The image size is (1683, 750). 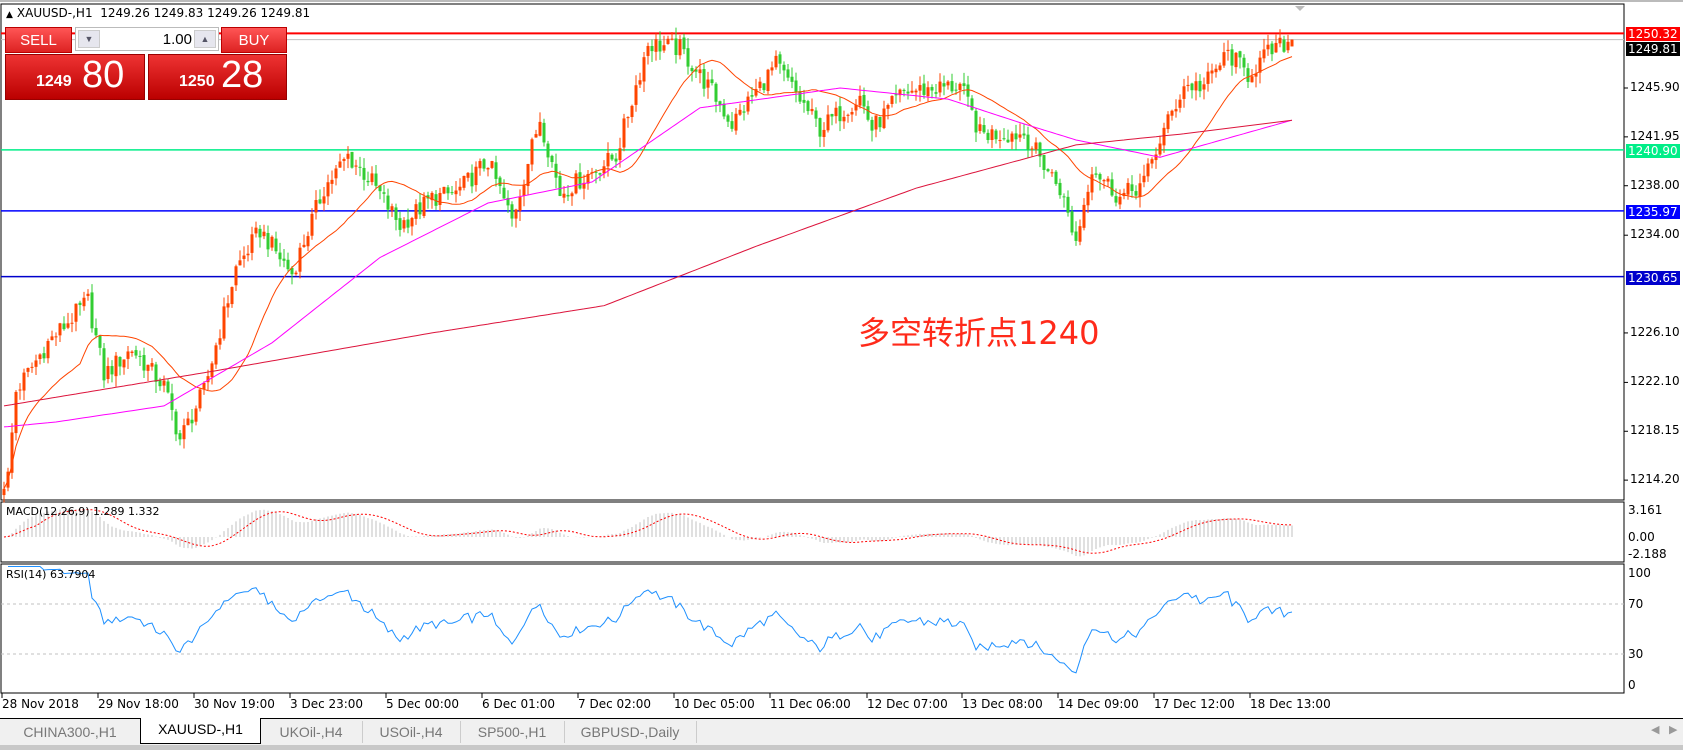 I want to click on sell-button: SELL, so click(x=38, y=40).